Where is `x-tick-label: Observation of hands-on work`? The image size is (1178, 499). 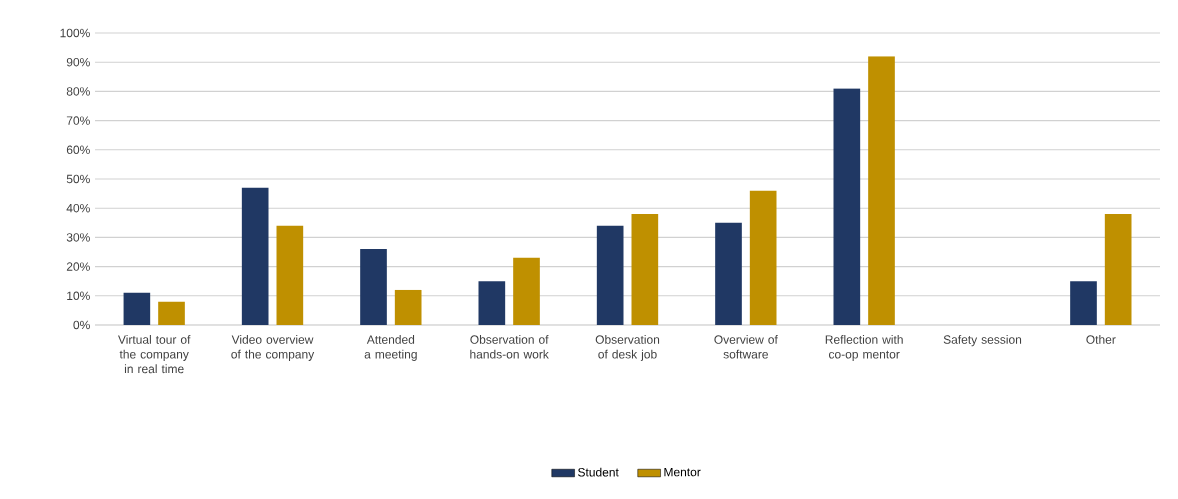 x-tick-label: Observation of hands-on work is located at coordinates (509, 347).